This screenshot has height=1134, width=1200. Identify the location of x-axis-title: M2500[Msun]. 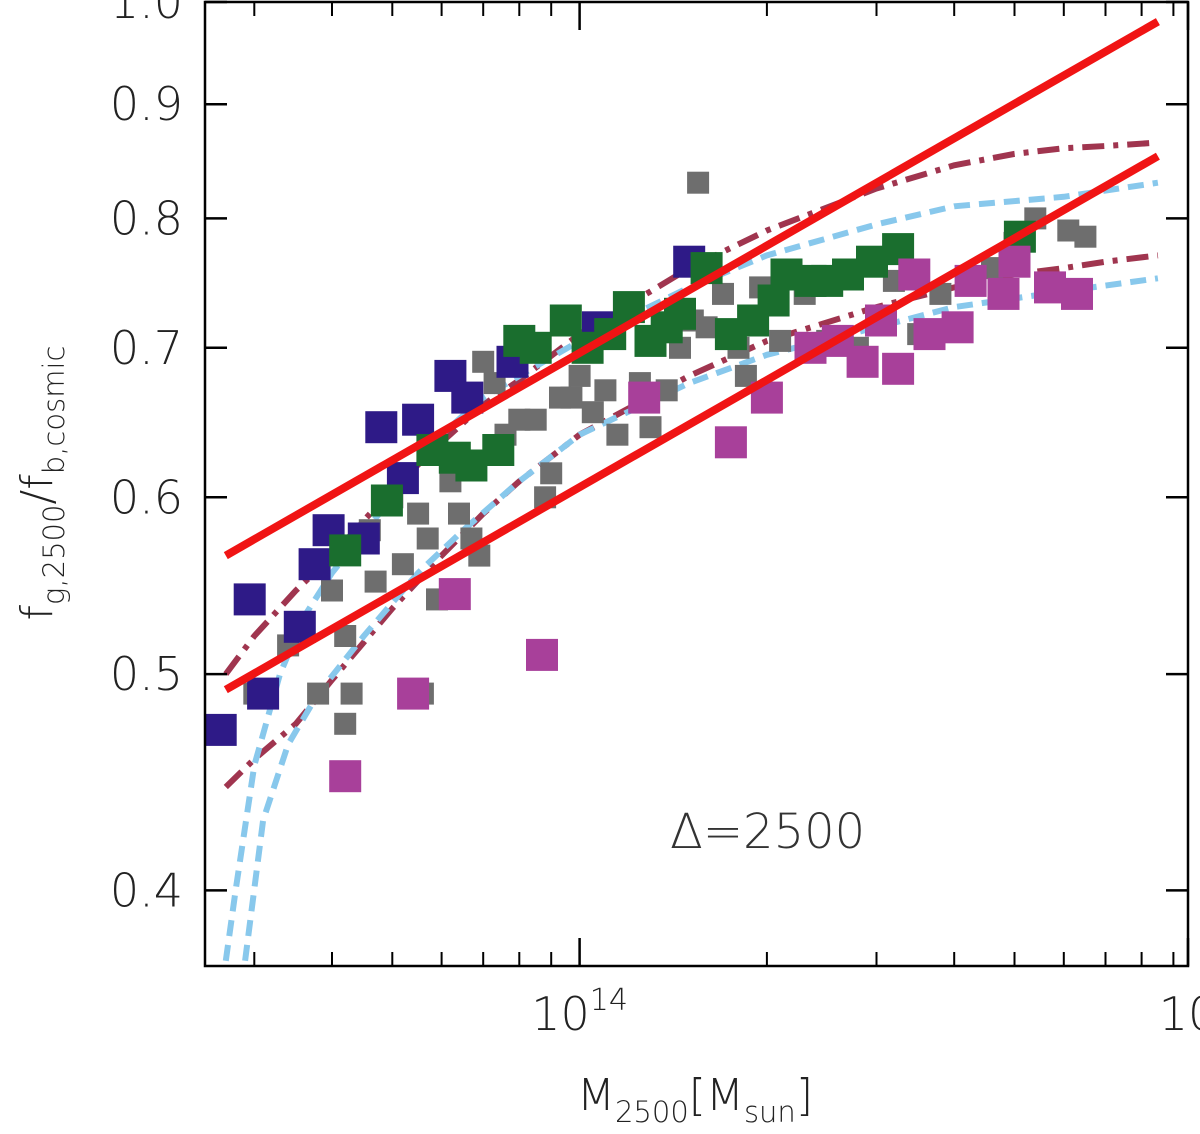
(695, 1099).